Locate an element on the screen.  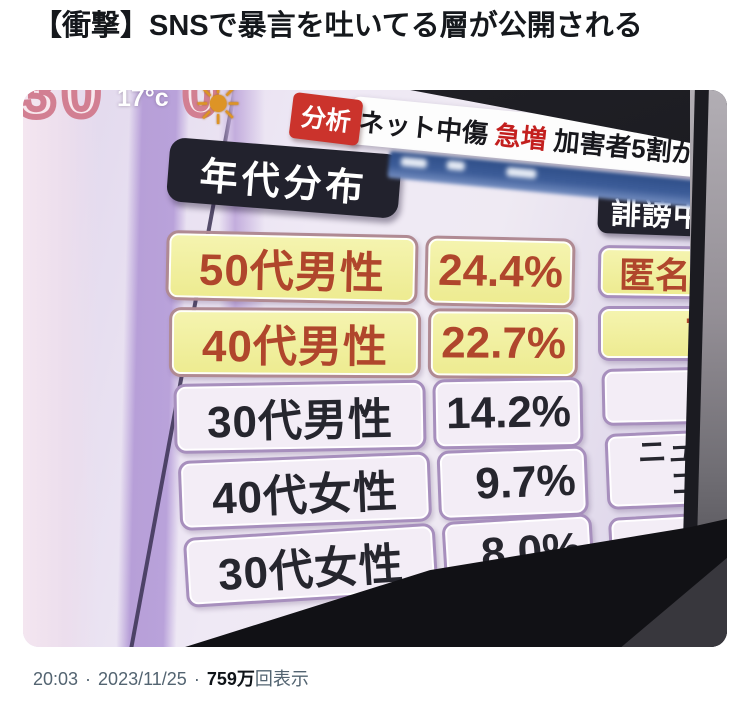
age-group-label: 40代男性 is located at coordinates (295, 343).